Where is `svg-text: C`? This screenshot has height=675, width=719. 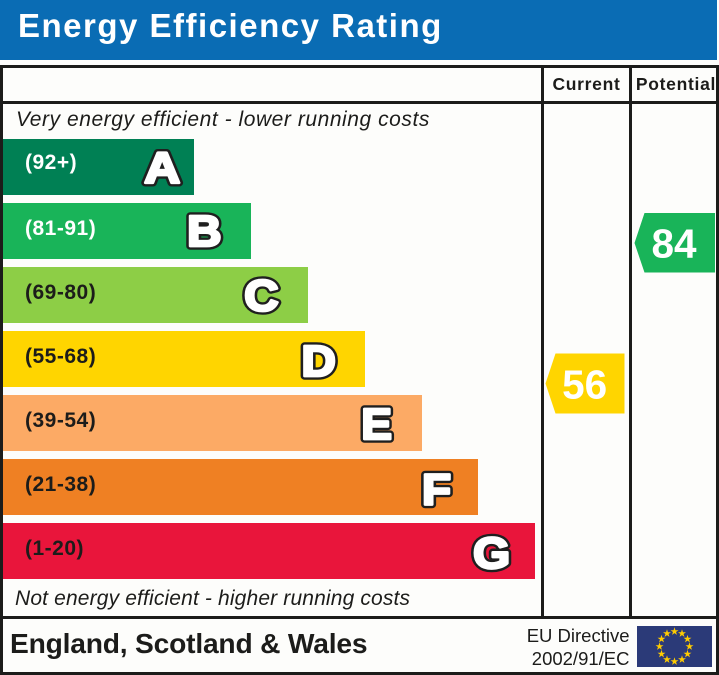
svg-text: C is located at coordinates (261, 295).